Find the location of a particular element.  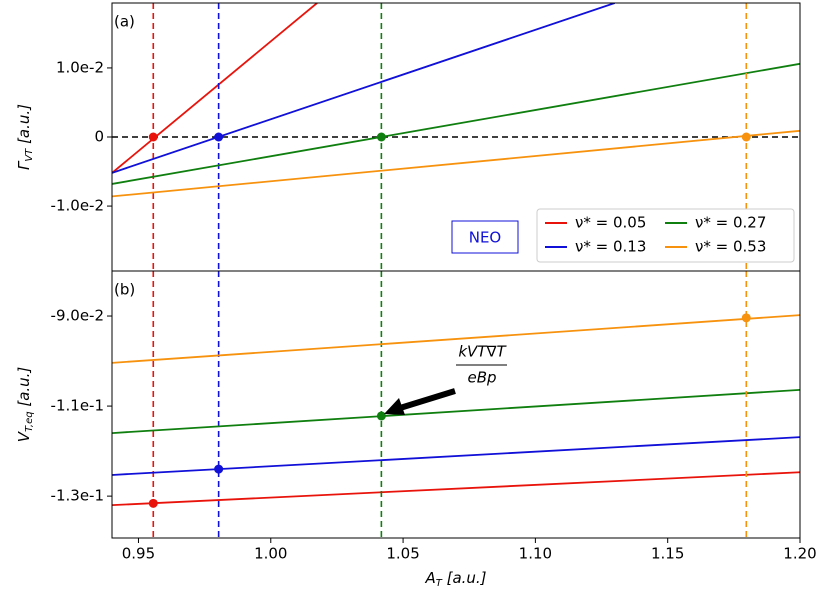

x-tick-label: 1.00 is located at coordinates (270, 554).